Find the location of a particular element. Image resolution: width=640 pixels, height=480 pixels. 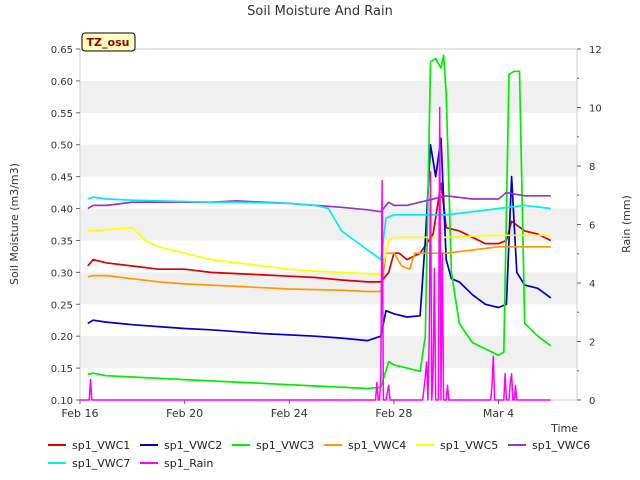

left-tick-label: 0.20 is located at coordinates (62, 337).